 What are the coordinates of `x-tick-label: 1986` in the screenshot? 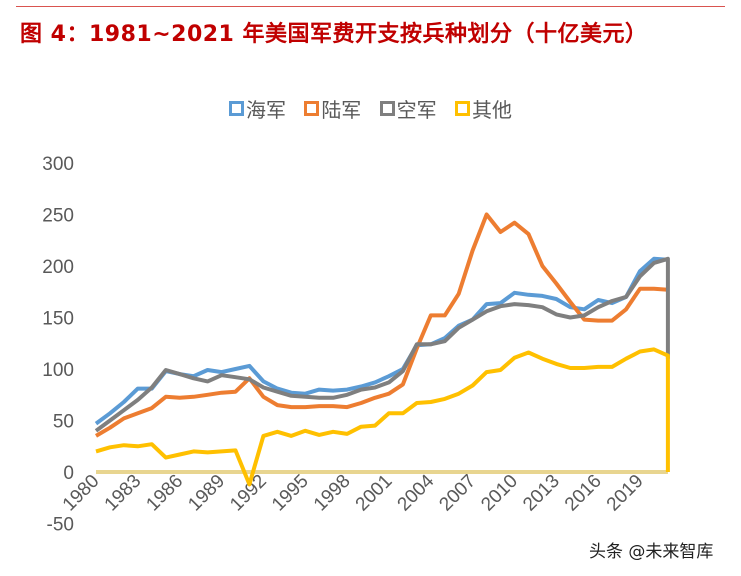 It's located at (164, 493).